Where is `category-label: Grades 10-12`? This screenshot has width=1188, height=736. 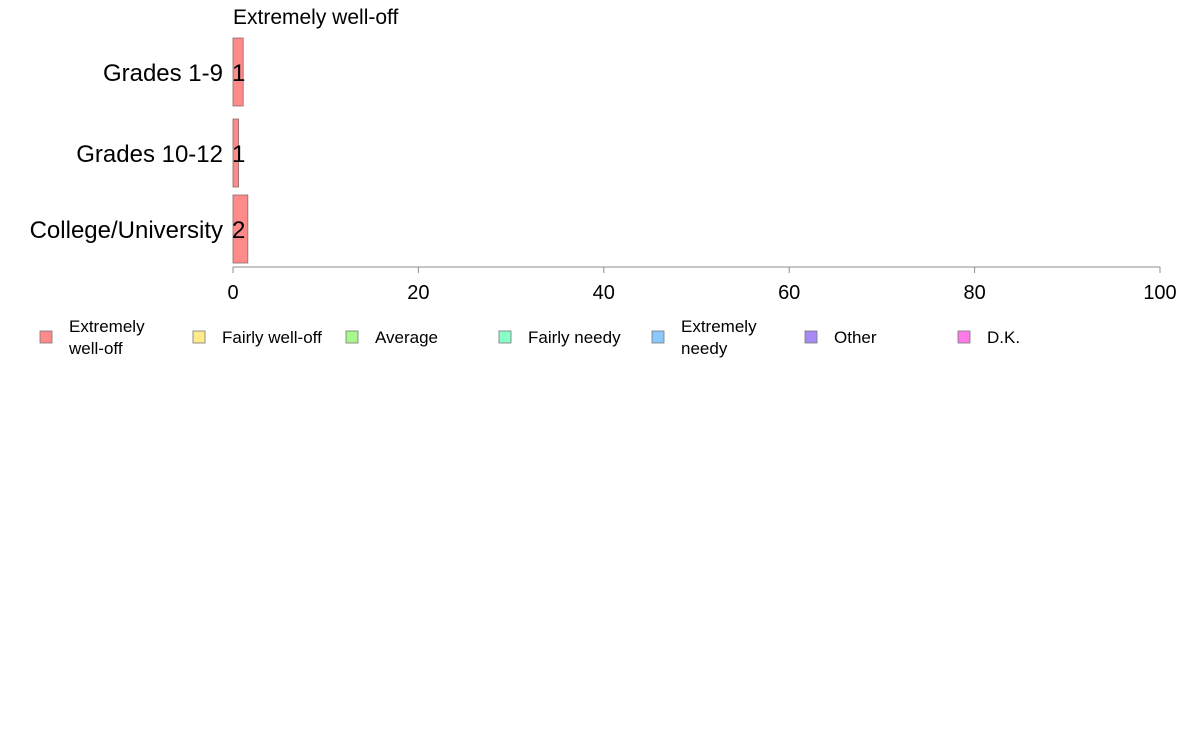 category-label: Grades 10-12 is located at coordinates (149, 154).